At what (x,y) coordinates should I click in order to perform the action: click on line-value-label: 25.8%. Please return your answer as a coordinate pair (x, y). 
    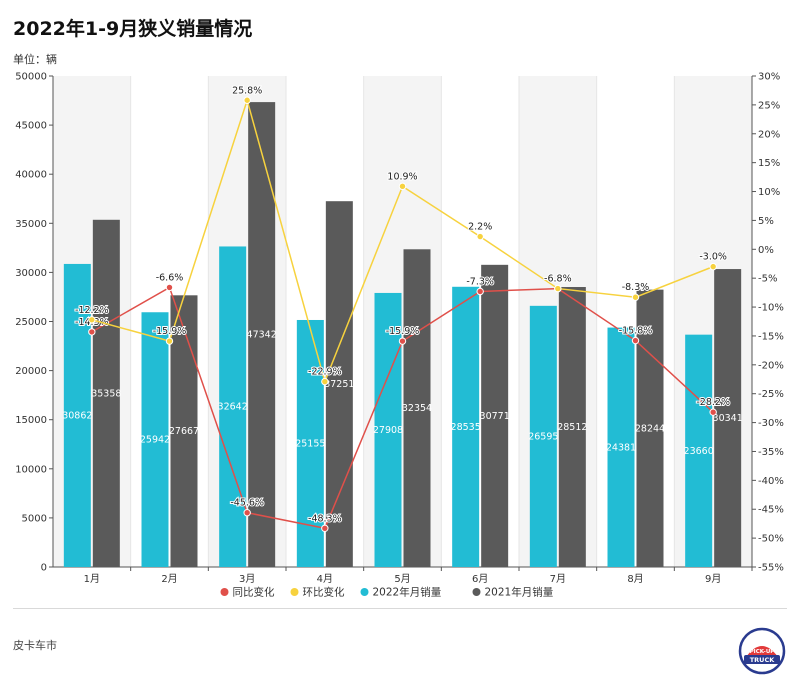
    Looking at the image, I should click on (247, 90).